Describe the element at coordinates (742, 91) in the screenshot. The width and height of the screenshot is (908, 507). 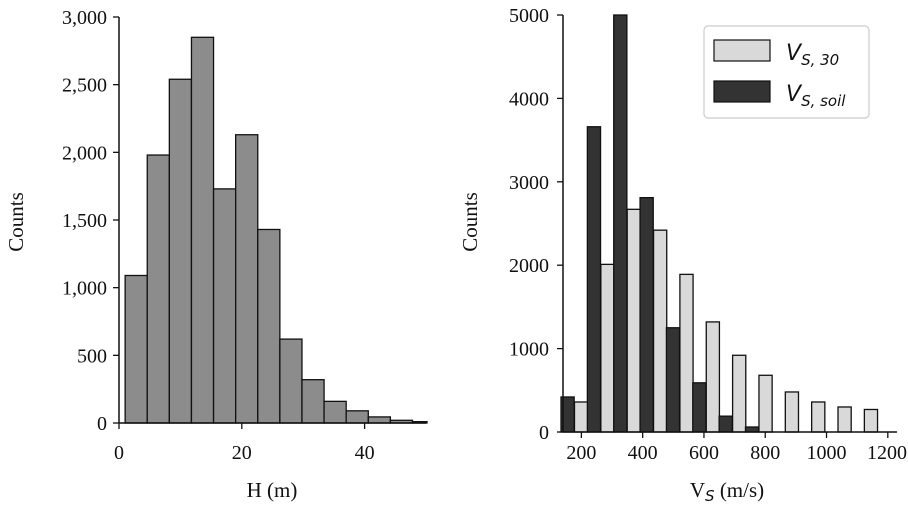
I see `legend-swatch-vssoil` at that location.